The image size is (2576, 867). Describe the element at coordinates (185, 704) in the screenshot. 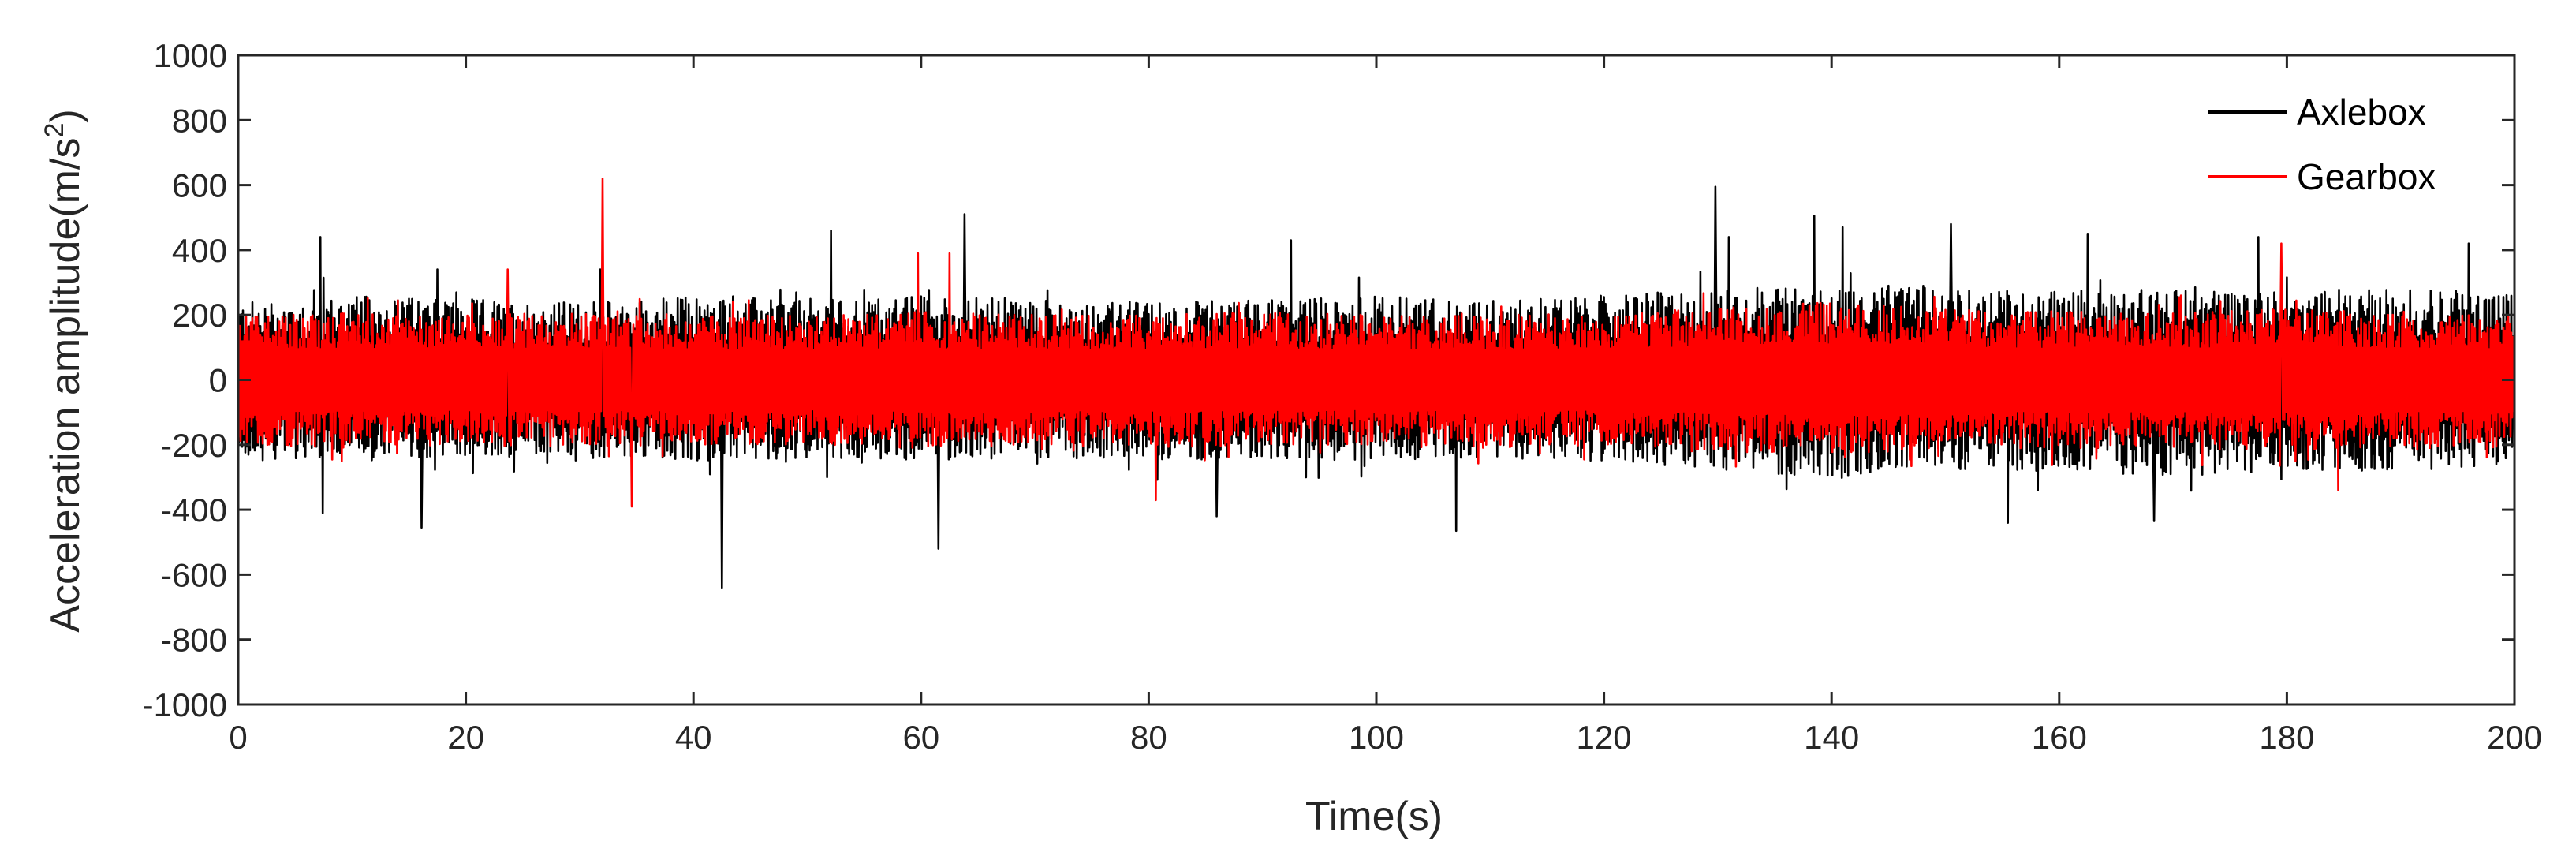

I see `y-tick-label: -1000` at that location.